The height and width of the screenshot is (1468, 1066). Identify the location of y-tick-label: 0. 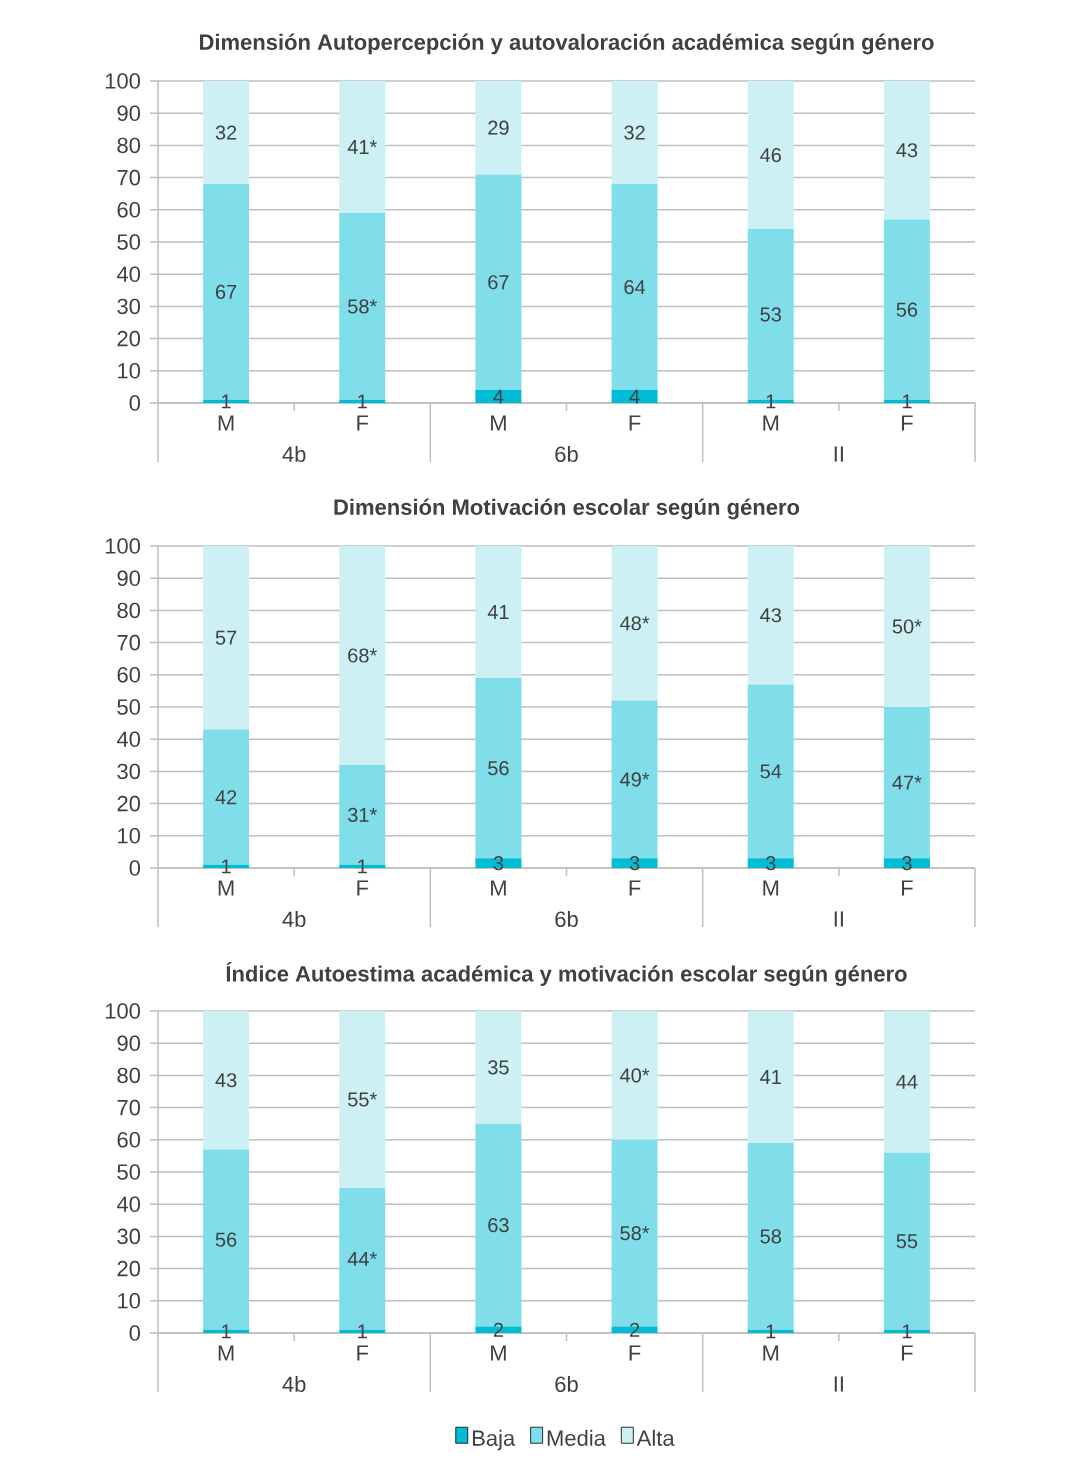
(135, 1333).